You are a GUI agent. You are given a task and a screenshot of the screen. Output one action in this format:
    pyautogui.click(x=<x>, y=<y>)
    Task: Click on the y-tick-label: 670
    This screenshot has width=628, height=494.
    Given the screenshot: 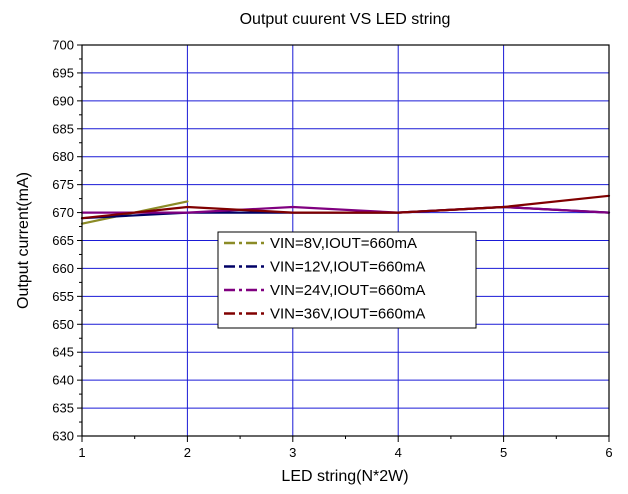 What is the action you would take?
    pyautogui.click(x=63, y=212)
    